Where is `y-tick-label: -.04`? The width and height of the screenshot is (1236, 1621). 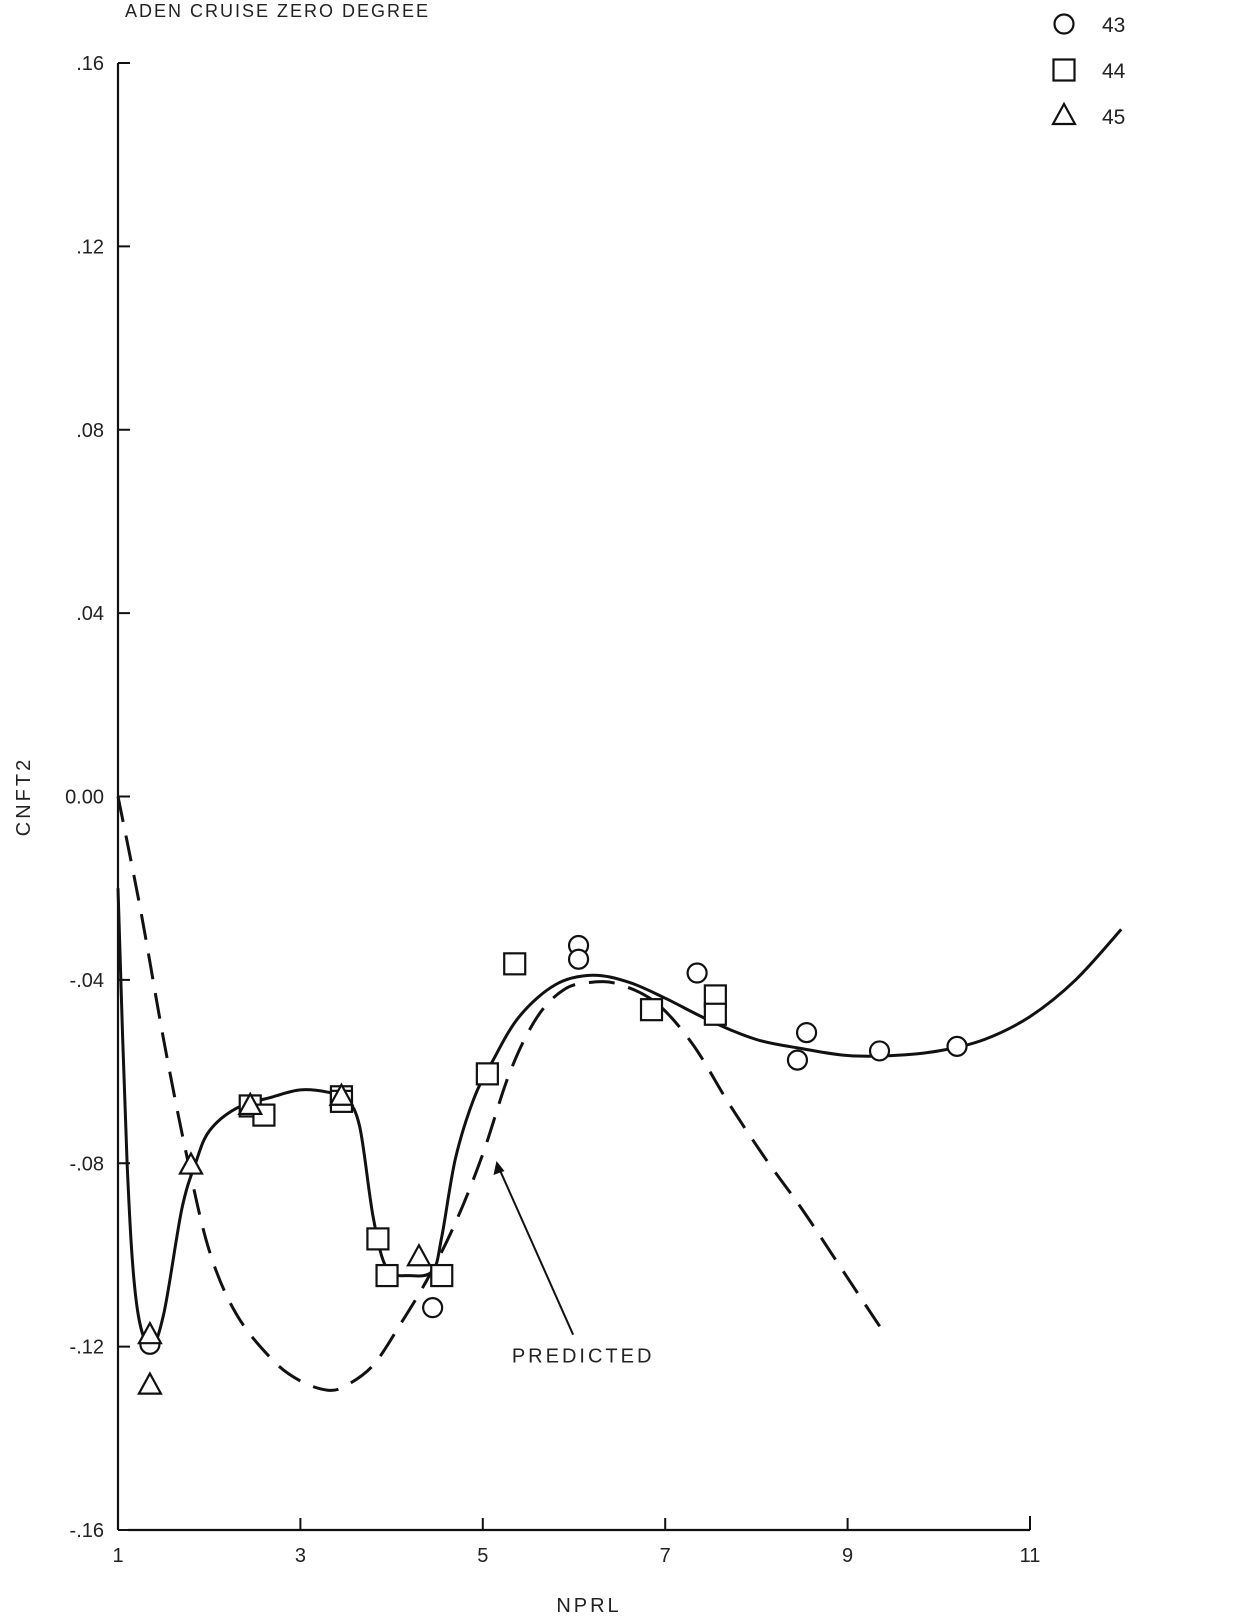 y-tick-label: -.04 is located at coordinates (87, 981).